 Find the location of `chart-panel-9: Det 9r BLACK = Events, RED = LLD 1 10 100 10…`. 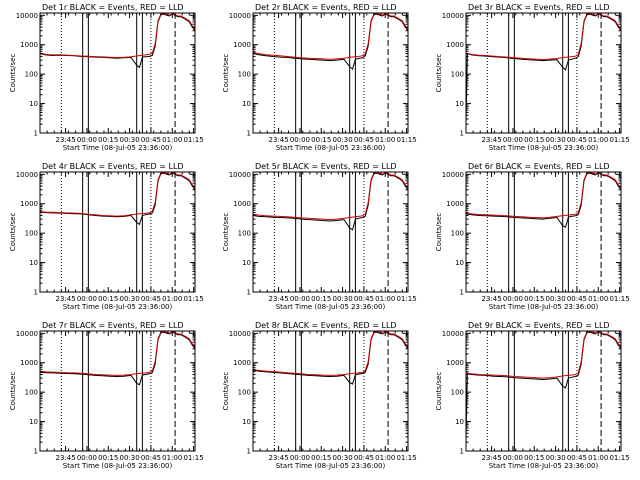

chart-panel-9: Det 9r BLACK = Events, RED = LLD 1 10 100 10… is located at coordinates (532, 395).